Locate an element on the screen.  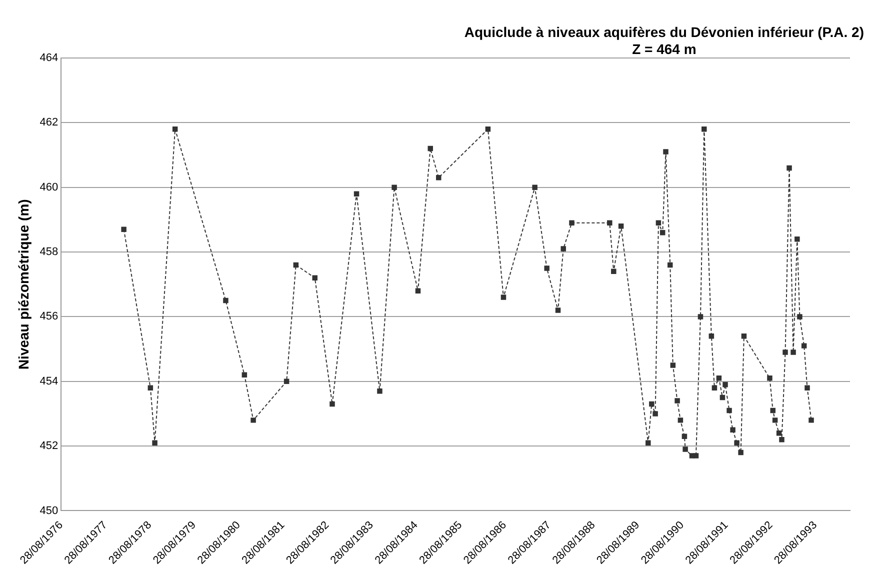
y-axis-title: Niveau piézométrique (m) is located at coordinates (23, 284).